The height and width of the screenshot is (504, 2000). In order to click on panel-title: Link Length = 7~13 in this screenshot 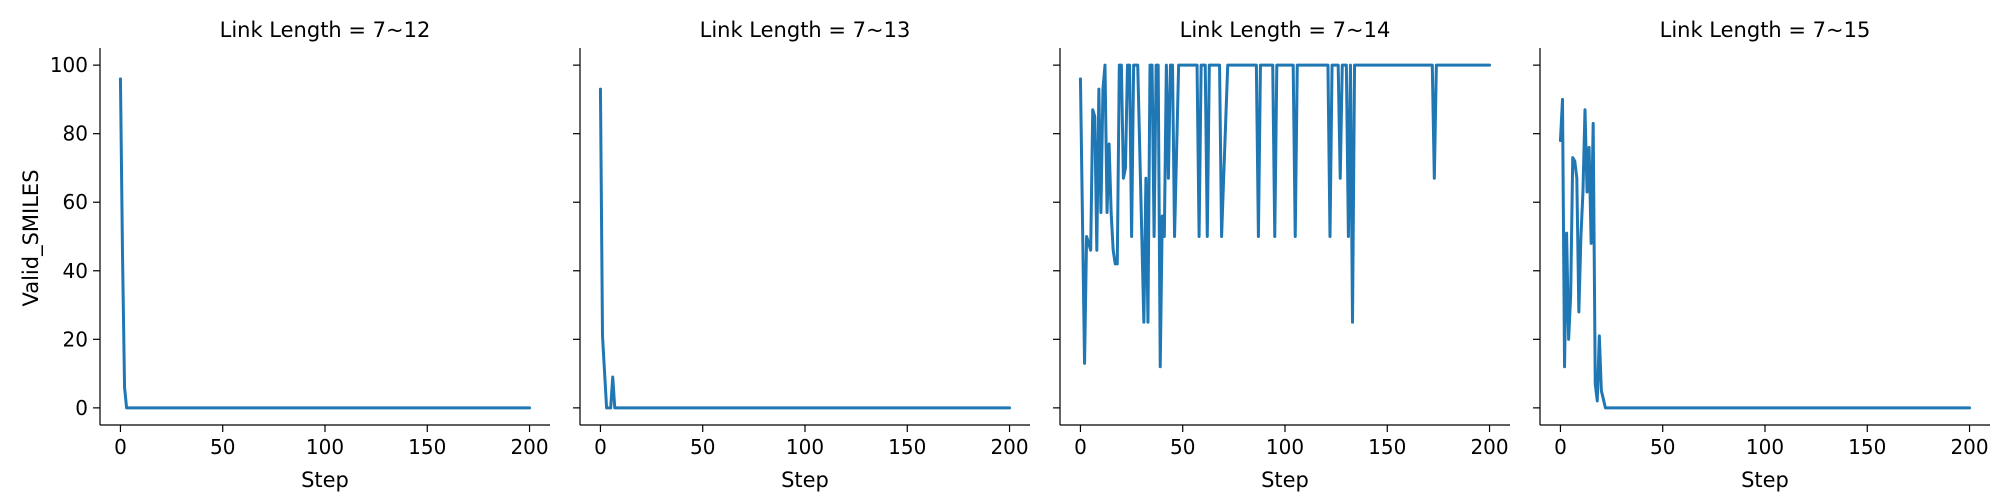, I will do `click(805, 30)`.